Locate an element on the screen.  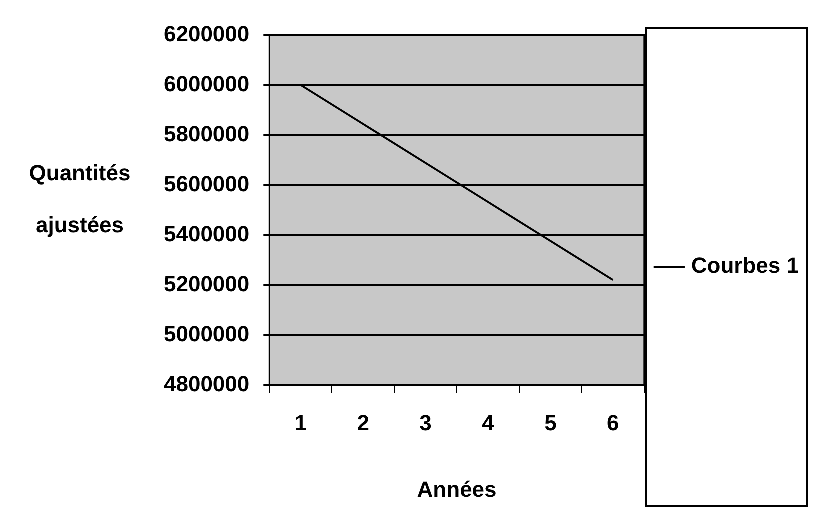
y-tick-label: 5200000 is located at coordinates (207, 283).